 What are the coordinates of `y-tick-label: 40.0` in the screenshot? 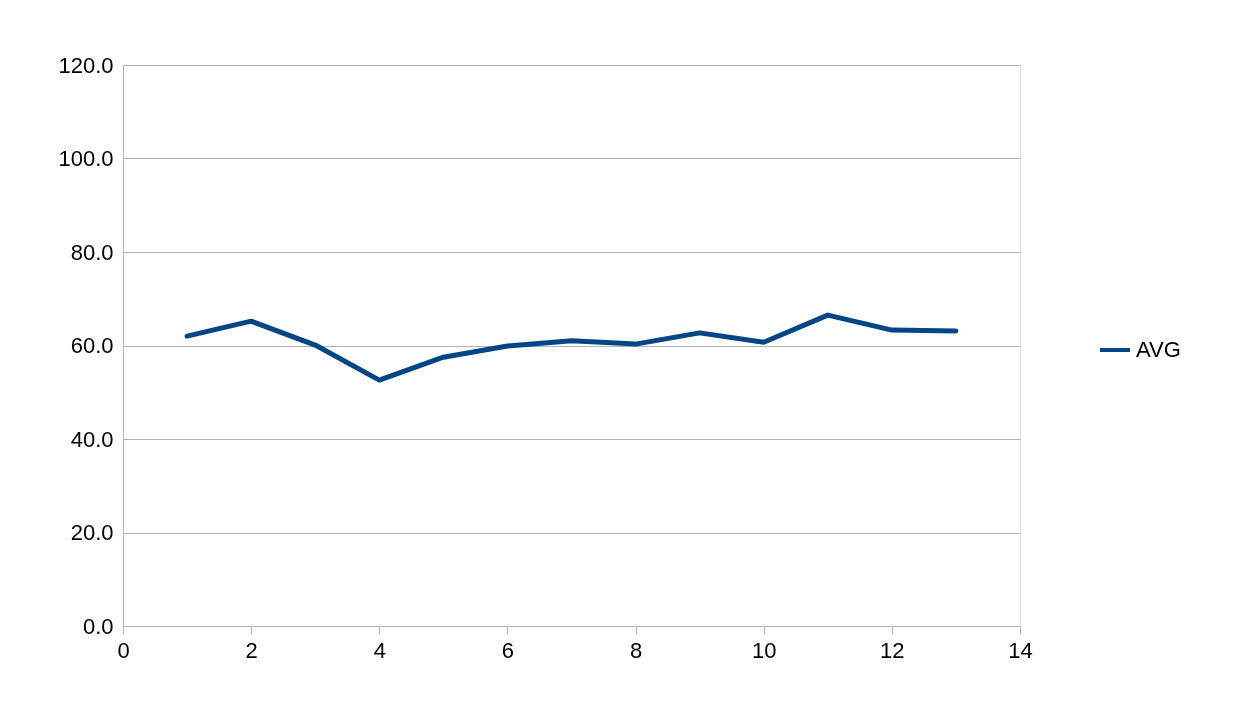 It's located at (92, 439).